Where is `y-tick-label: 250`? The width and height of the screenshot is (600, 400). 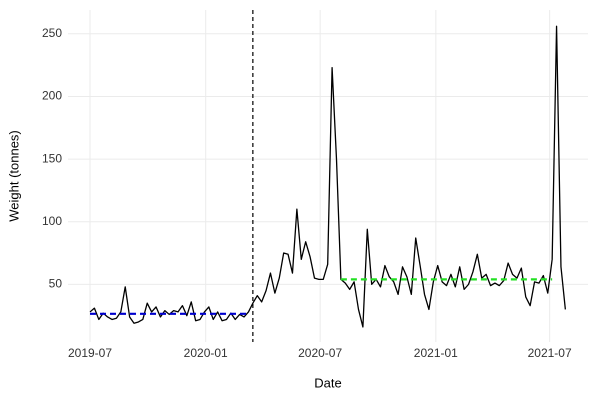
y-tick-label: 250 is located at coordinates (52, 33).